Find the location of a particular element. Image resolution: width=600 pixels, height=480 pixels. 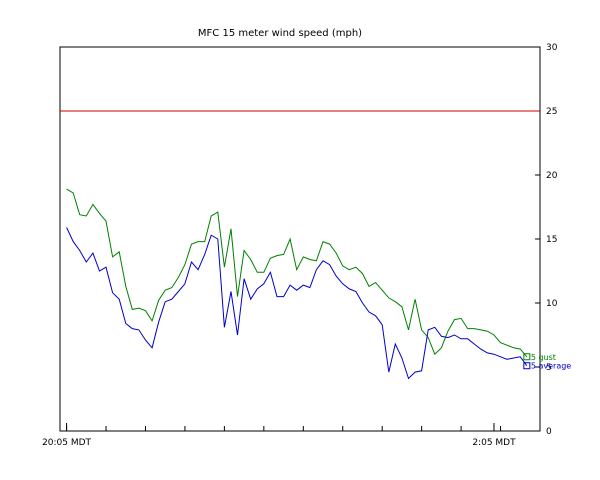

legend-marker-gust is located at coordinates (527, 357).